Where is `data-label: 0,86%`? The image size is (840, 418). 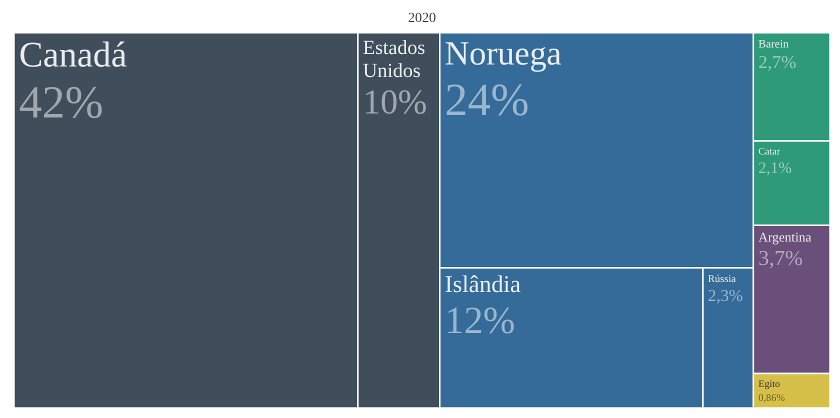 data-label: 0,86% is located at coordinates (772, 398).